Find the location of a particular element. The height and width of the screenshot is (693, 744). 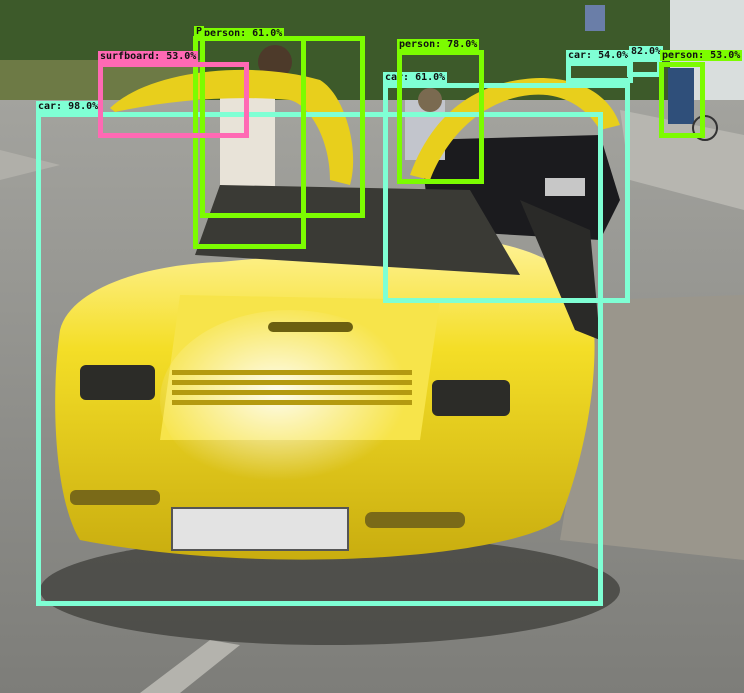

car-detection-label-2: car: 61.0% is located at coordinates (415, 77).